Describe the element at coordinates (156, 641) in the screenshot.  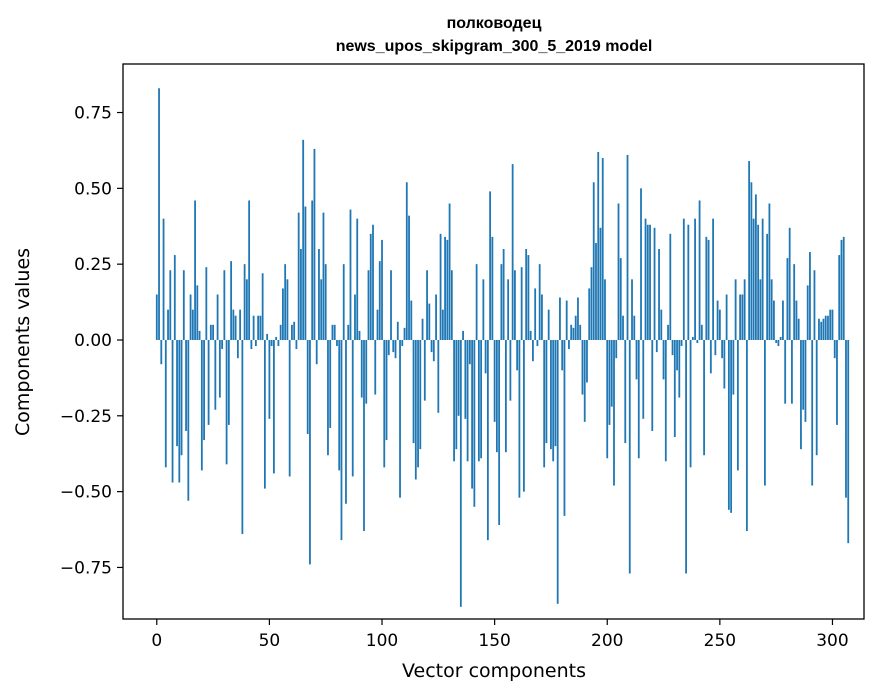
I see `x-tick-label: 0` at that location.